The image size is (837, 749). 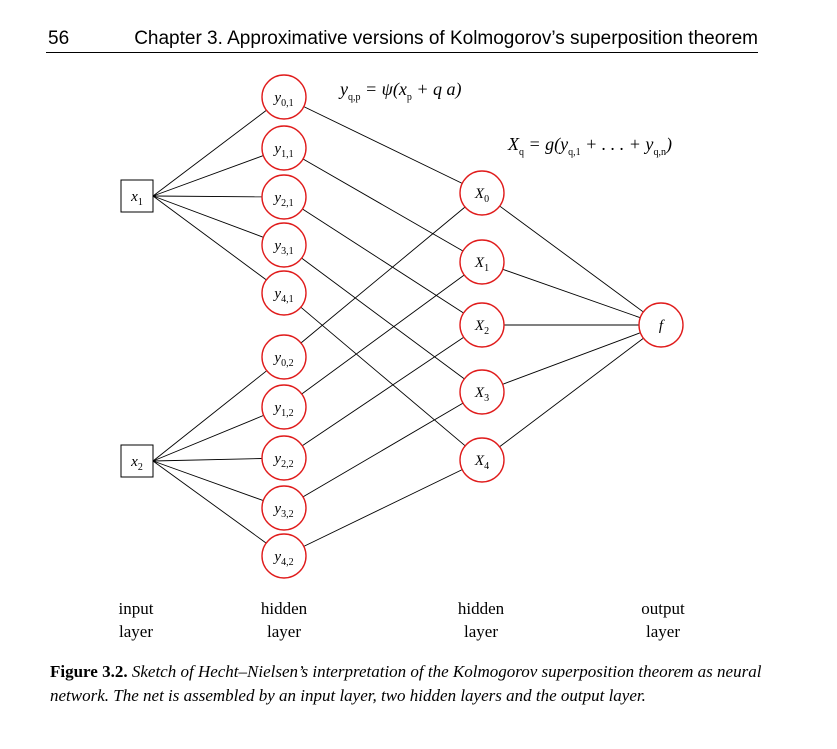 What do you see at coordinates (282, 247) in the screenshot?
I see `node-label: y3,1` at bounding box center [282, 247].